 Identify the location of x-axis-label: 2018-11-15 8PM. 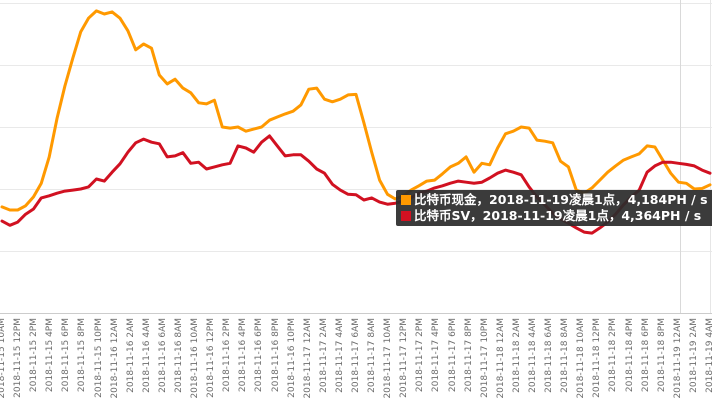
(82, 355).